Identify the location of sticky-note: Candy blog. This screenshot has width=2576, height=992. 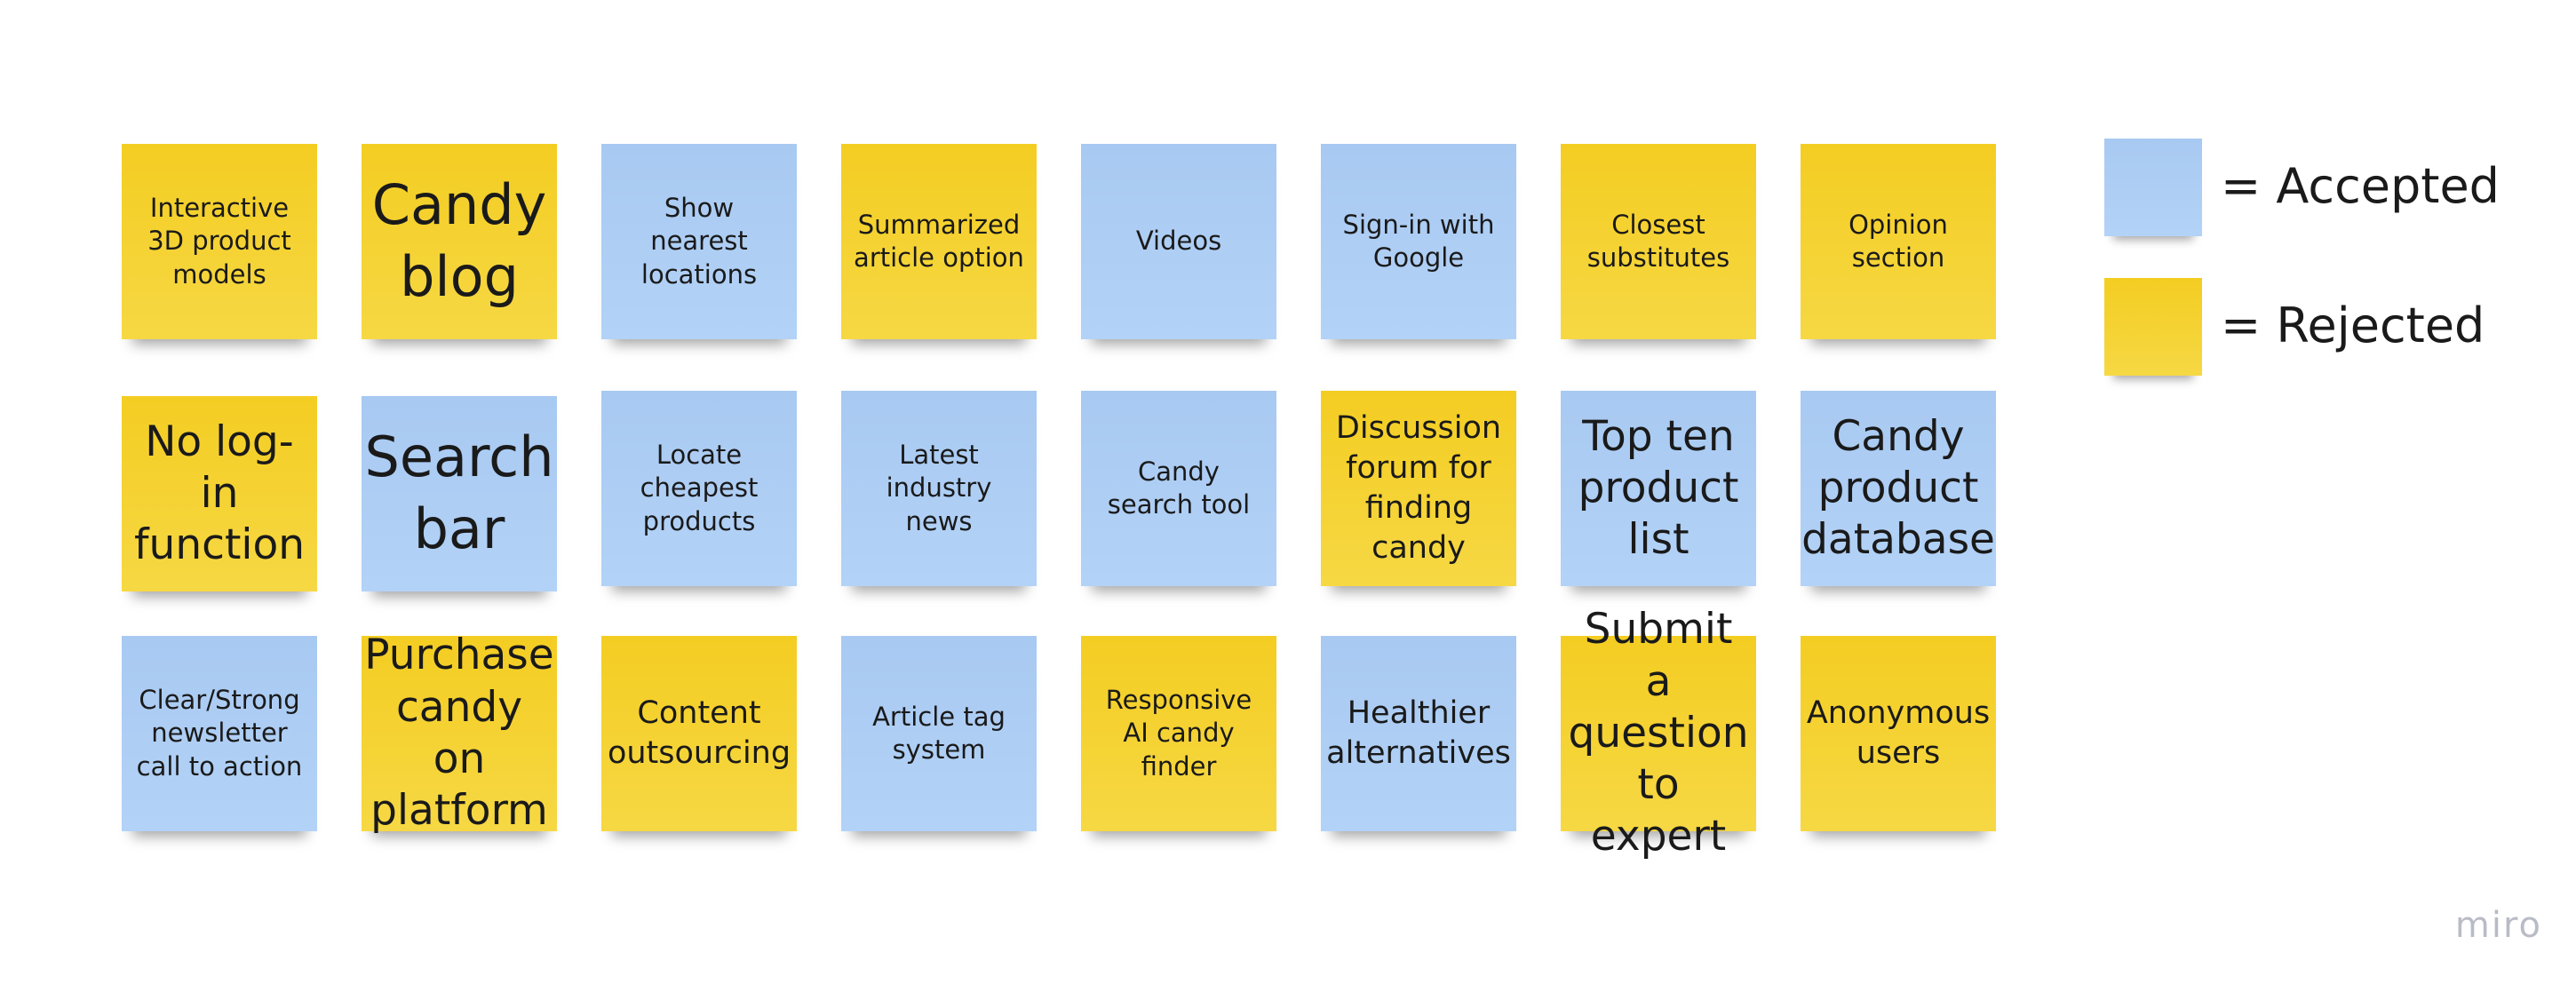
(459, 241).